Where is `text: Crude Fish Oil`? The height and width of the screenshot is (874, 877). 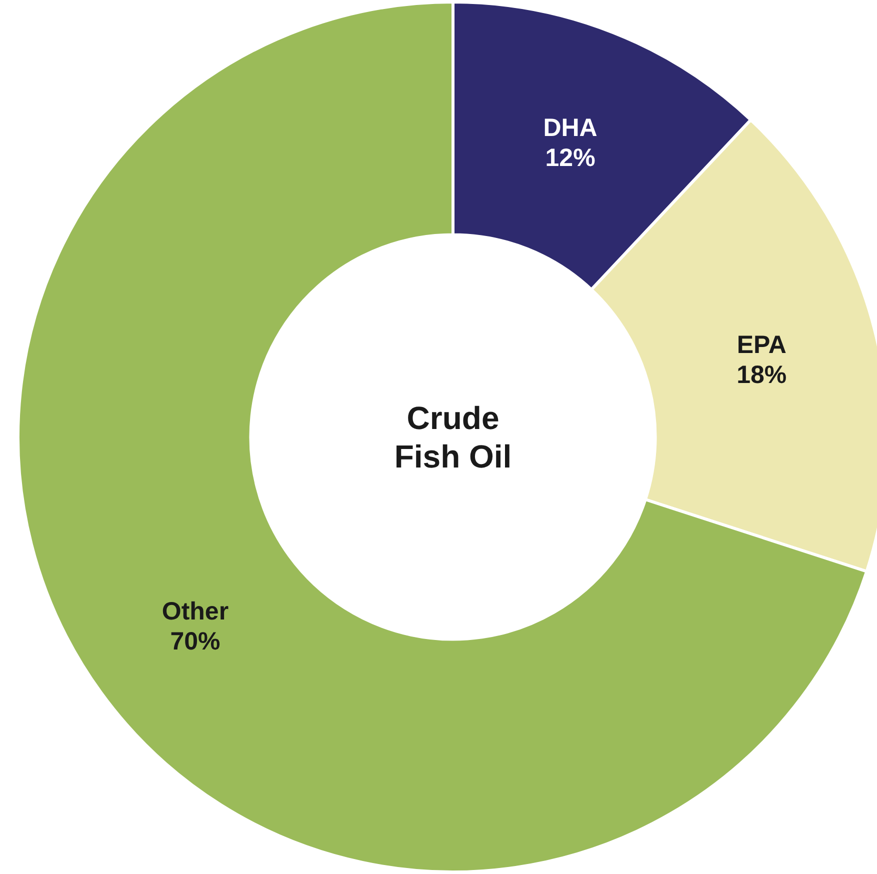
text: Crude Fish Oil is located at coordinates (453, 437).